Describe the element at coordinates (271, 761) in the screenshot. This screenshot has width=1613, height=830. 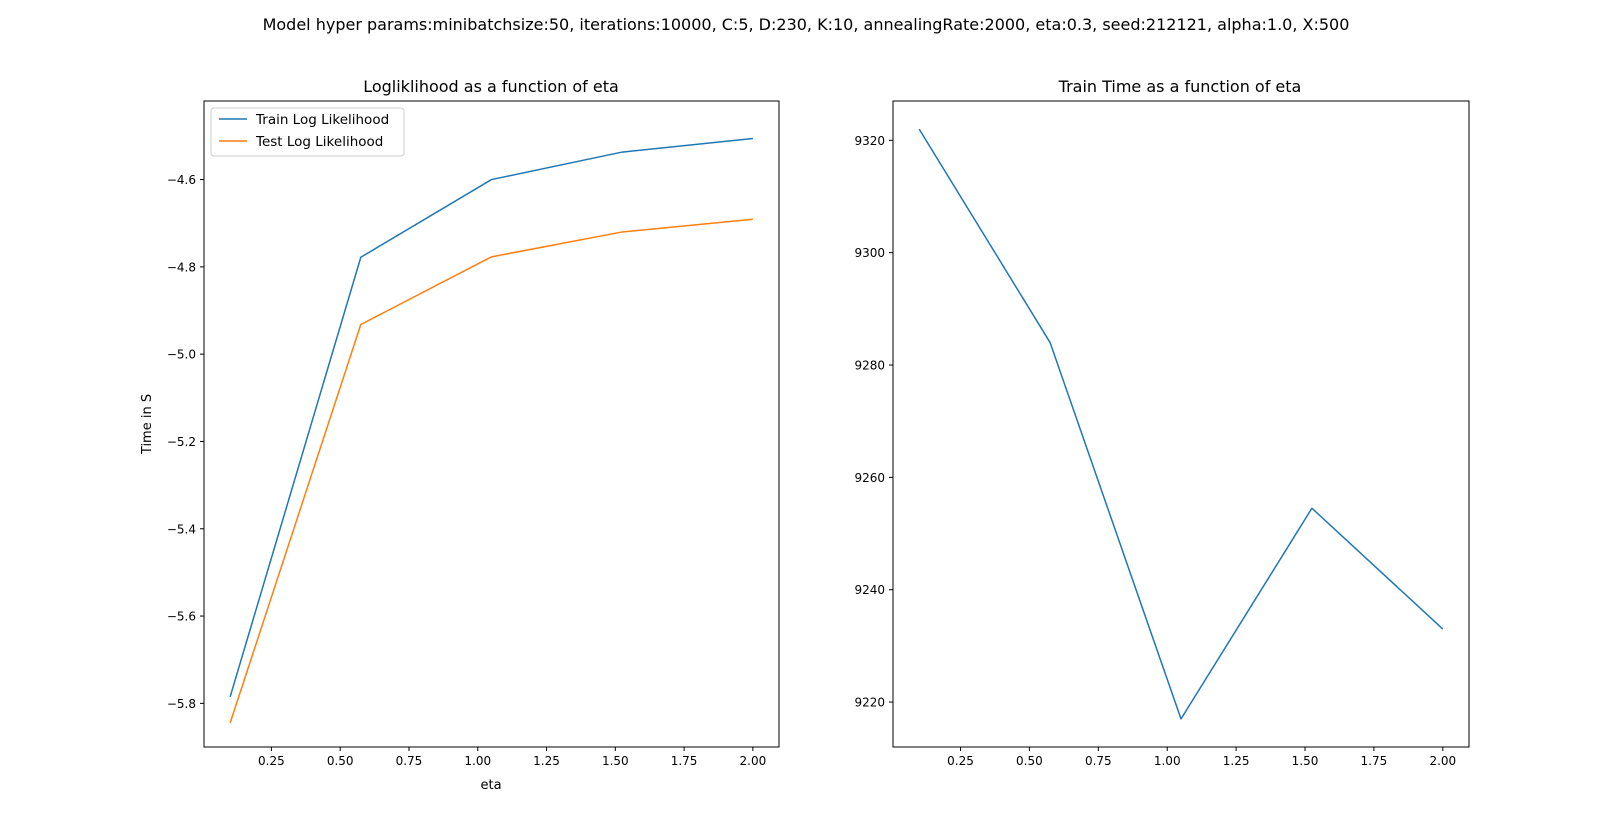
I see `loglikelihood-x-tick-label: 0.25` at that location.